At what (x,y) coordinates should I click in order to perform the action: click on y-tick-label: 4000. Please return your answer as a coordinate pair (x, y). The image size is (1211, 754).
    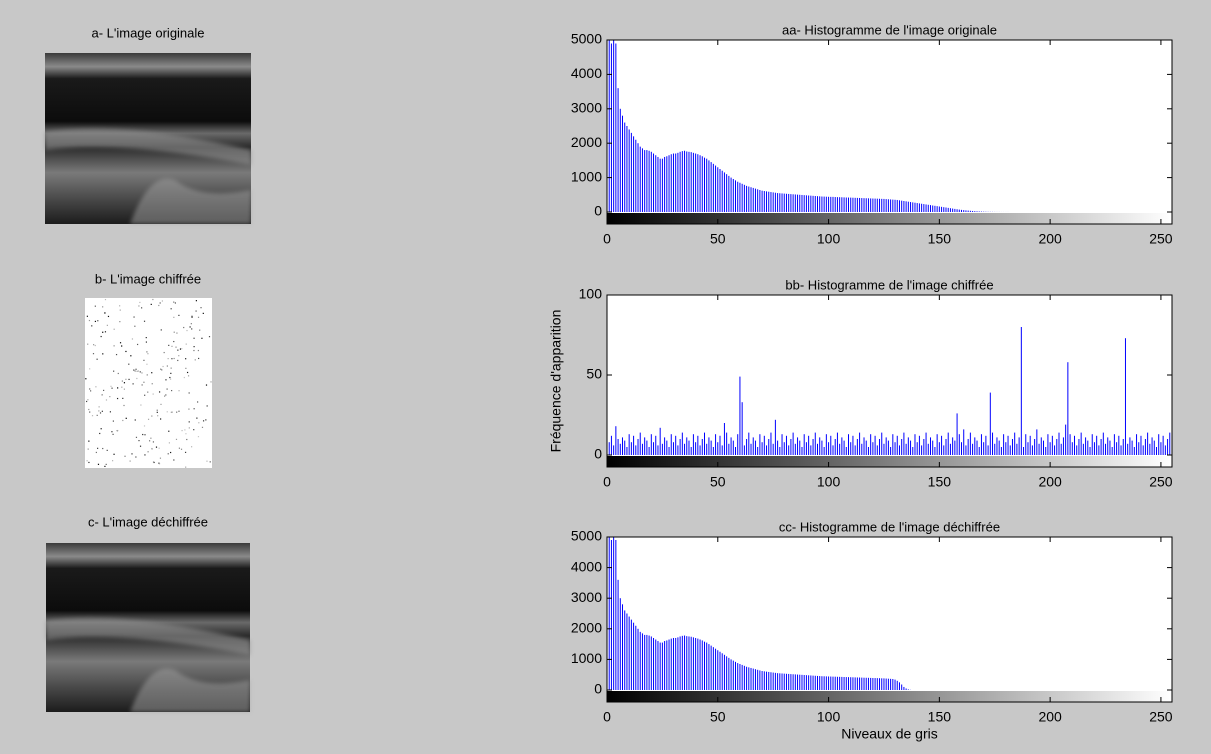
    Looking at the image, I should click on (586, 566).